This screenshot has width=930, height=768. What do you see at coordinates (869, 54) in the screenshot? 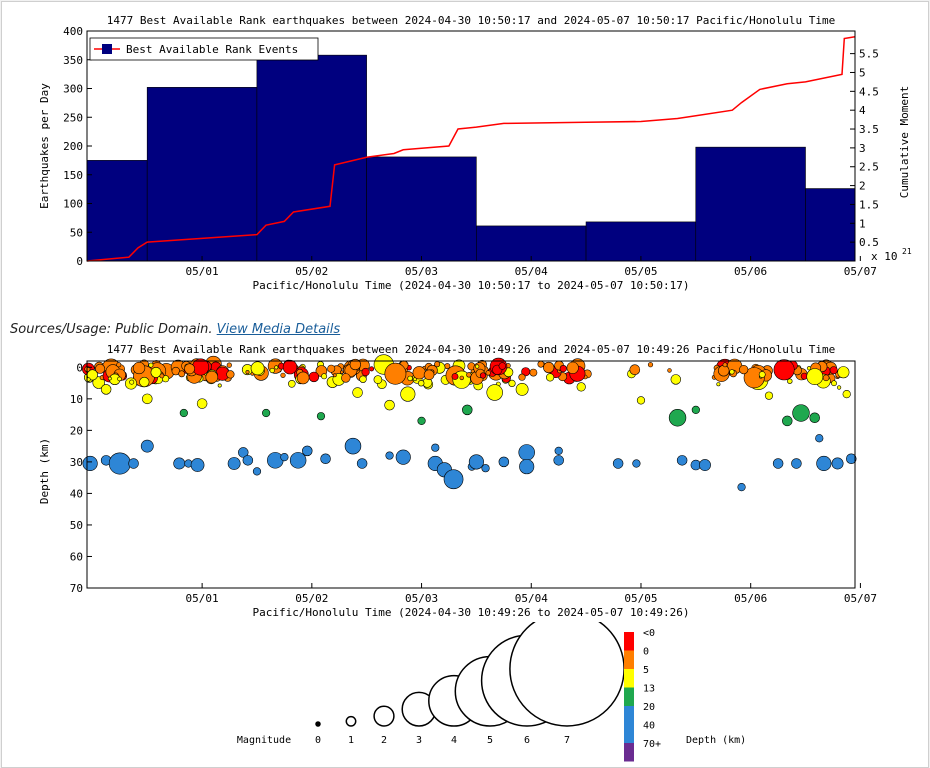
I see `y2-tick-label: 5.5` at bounding box center [869, 54].